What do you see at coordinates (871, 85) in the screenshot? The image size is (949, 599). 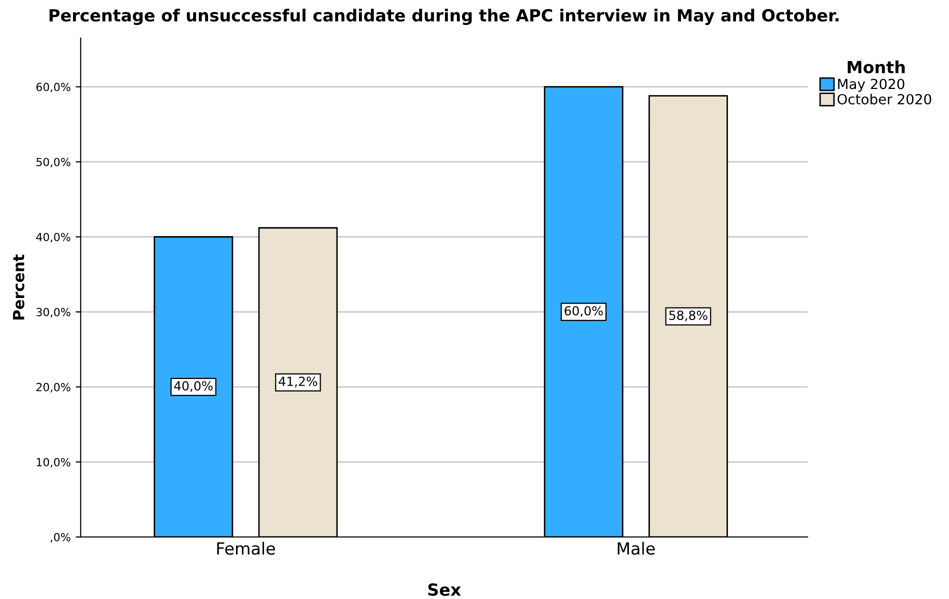 I see `legend-label: May 2020` at bounding box center [871, 85].